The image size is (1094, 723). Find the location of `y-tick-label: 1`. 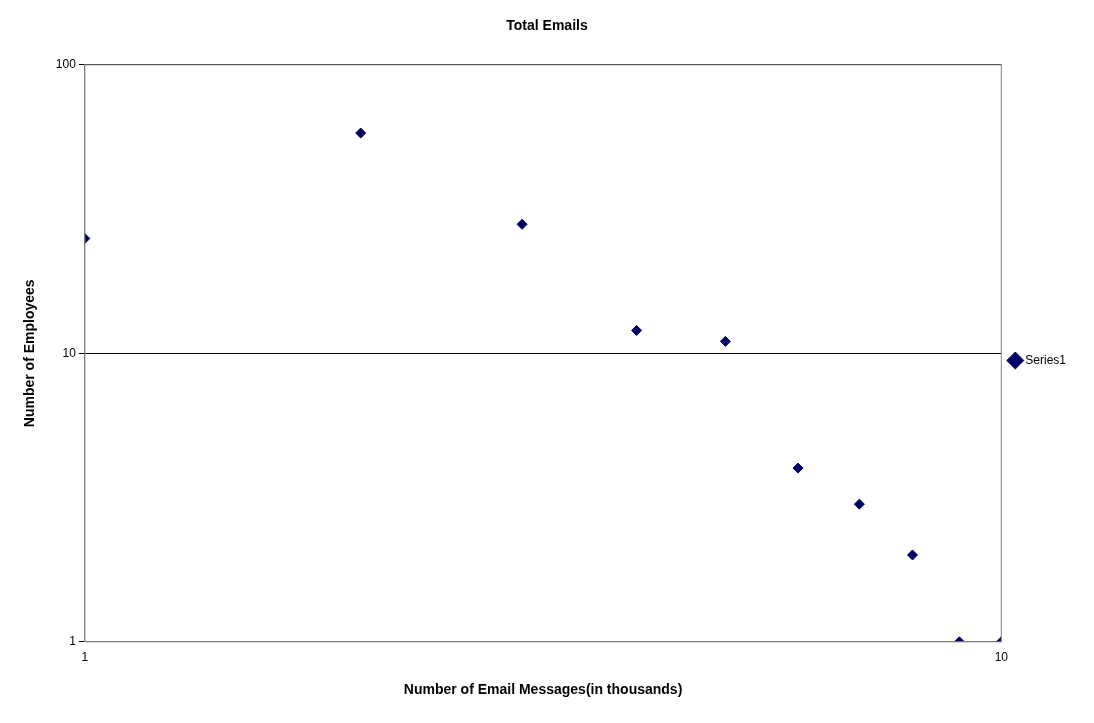

y-tick-label: 1 is located at coordinates (73, 641).